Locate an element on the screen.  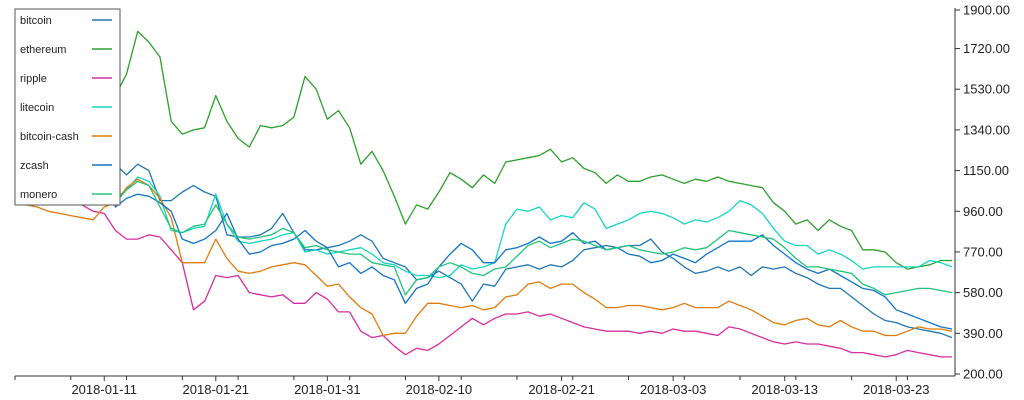
y-tick-label: 1150.00 is located at coordinates (986, 170).